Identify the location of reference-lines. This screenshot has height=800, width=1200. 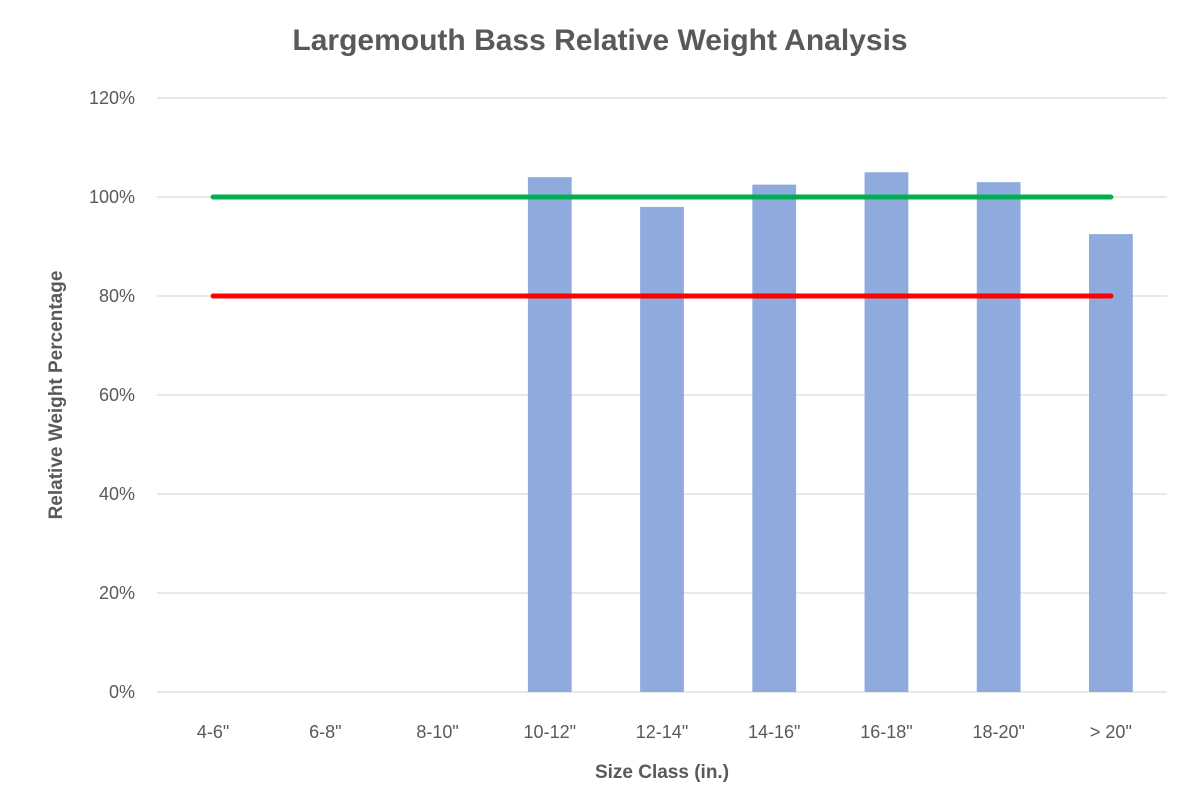
(662, 246).